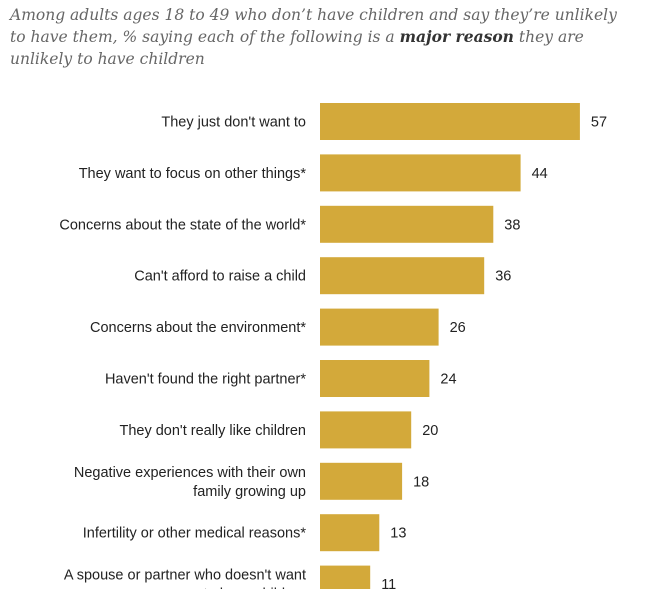 The height and width of the screenshot is (589, 645). I want to click on category-label-4-line-1: Can't afford to raise a child, so click(220, 277).